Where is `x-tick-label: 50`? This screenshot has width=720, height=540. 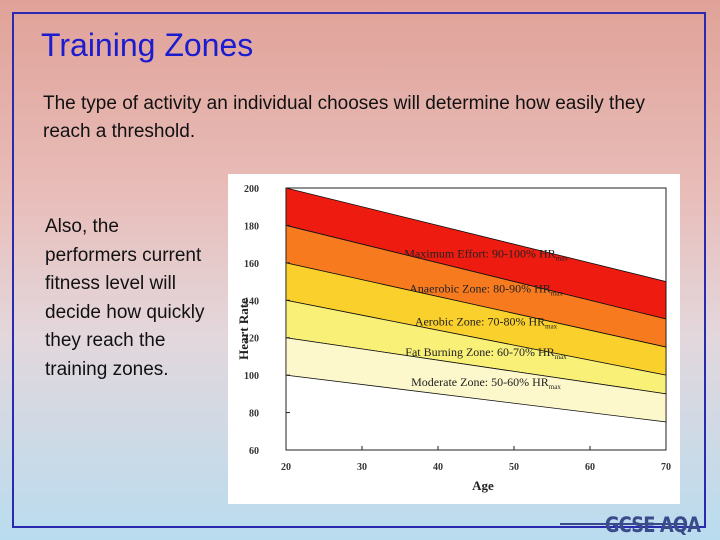 x-tick-label: 50 is located at coordinates (514, 467).